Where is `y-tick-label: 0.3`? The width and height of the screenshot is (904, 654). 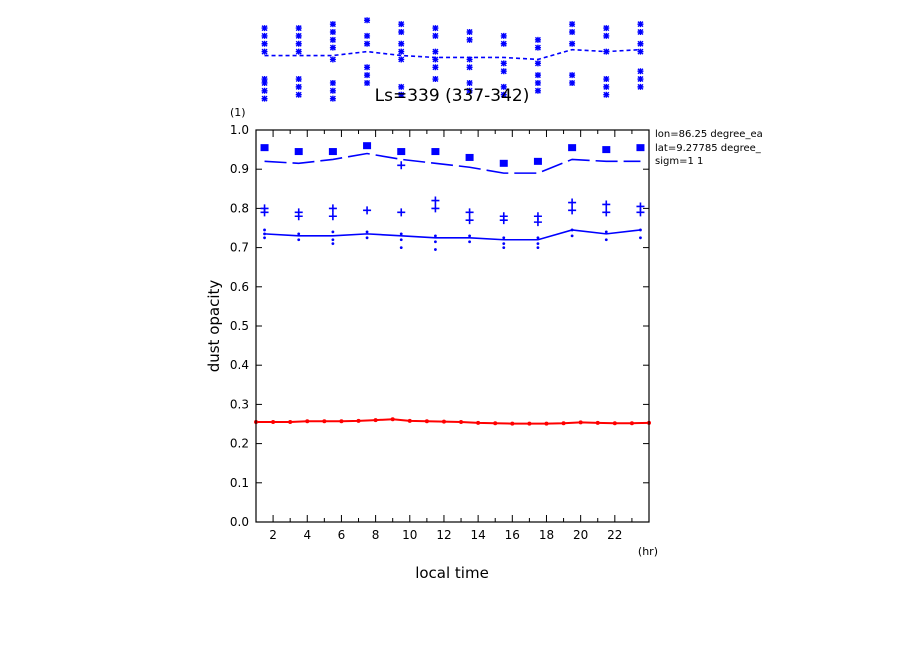 y-tick-label: 0.3 is located at coordinates (239, 404).